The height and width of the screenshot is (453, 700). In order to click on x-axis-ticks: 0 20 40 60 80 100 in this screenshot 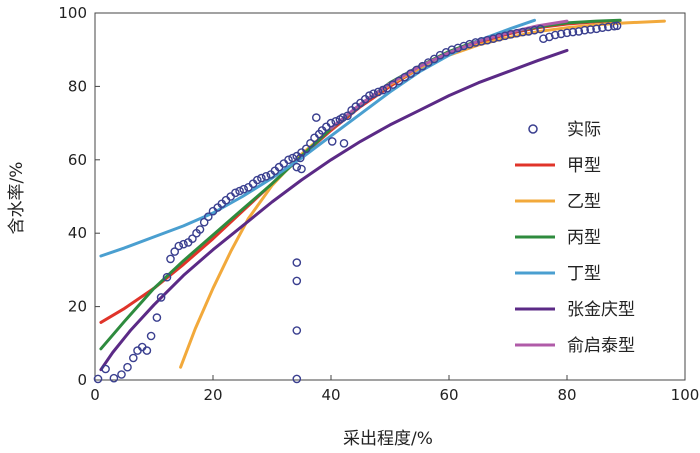, I will do `click(394, 389)`.